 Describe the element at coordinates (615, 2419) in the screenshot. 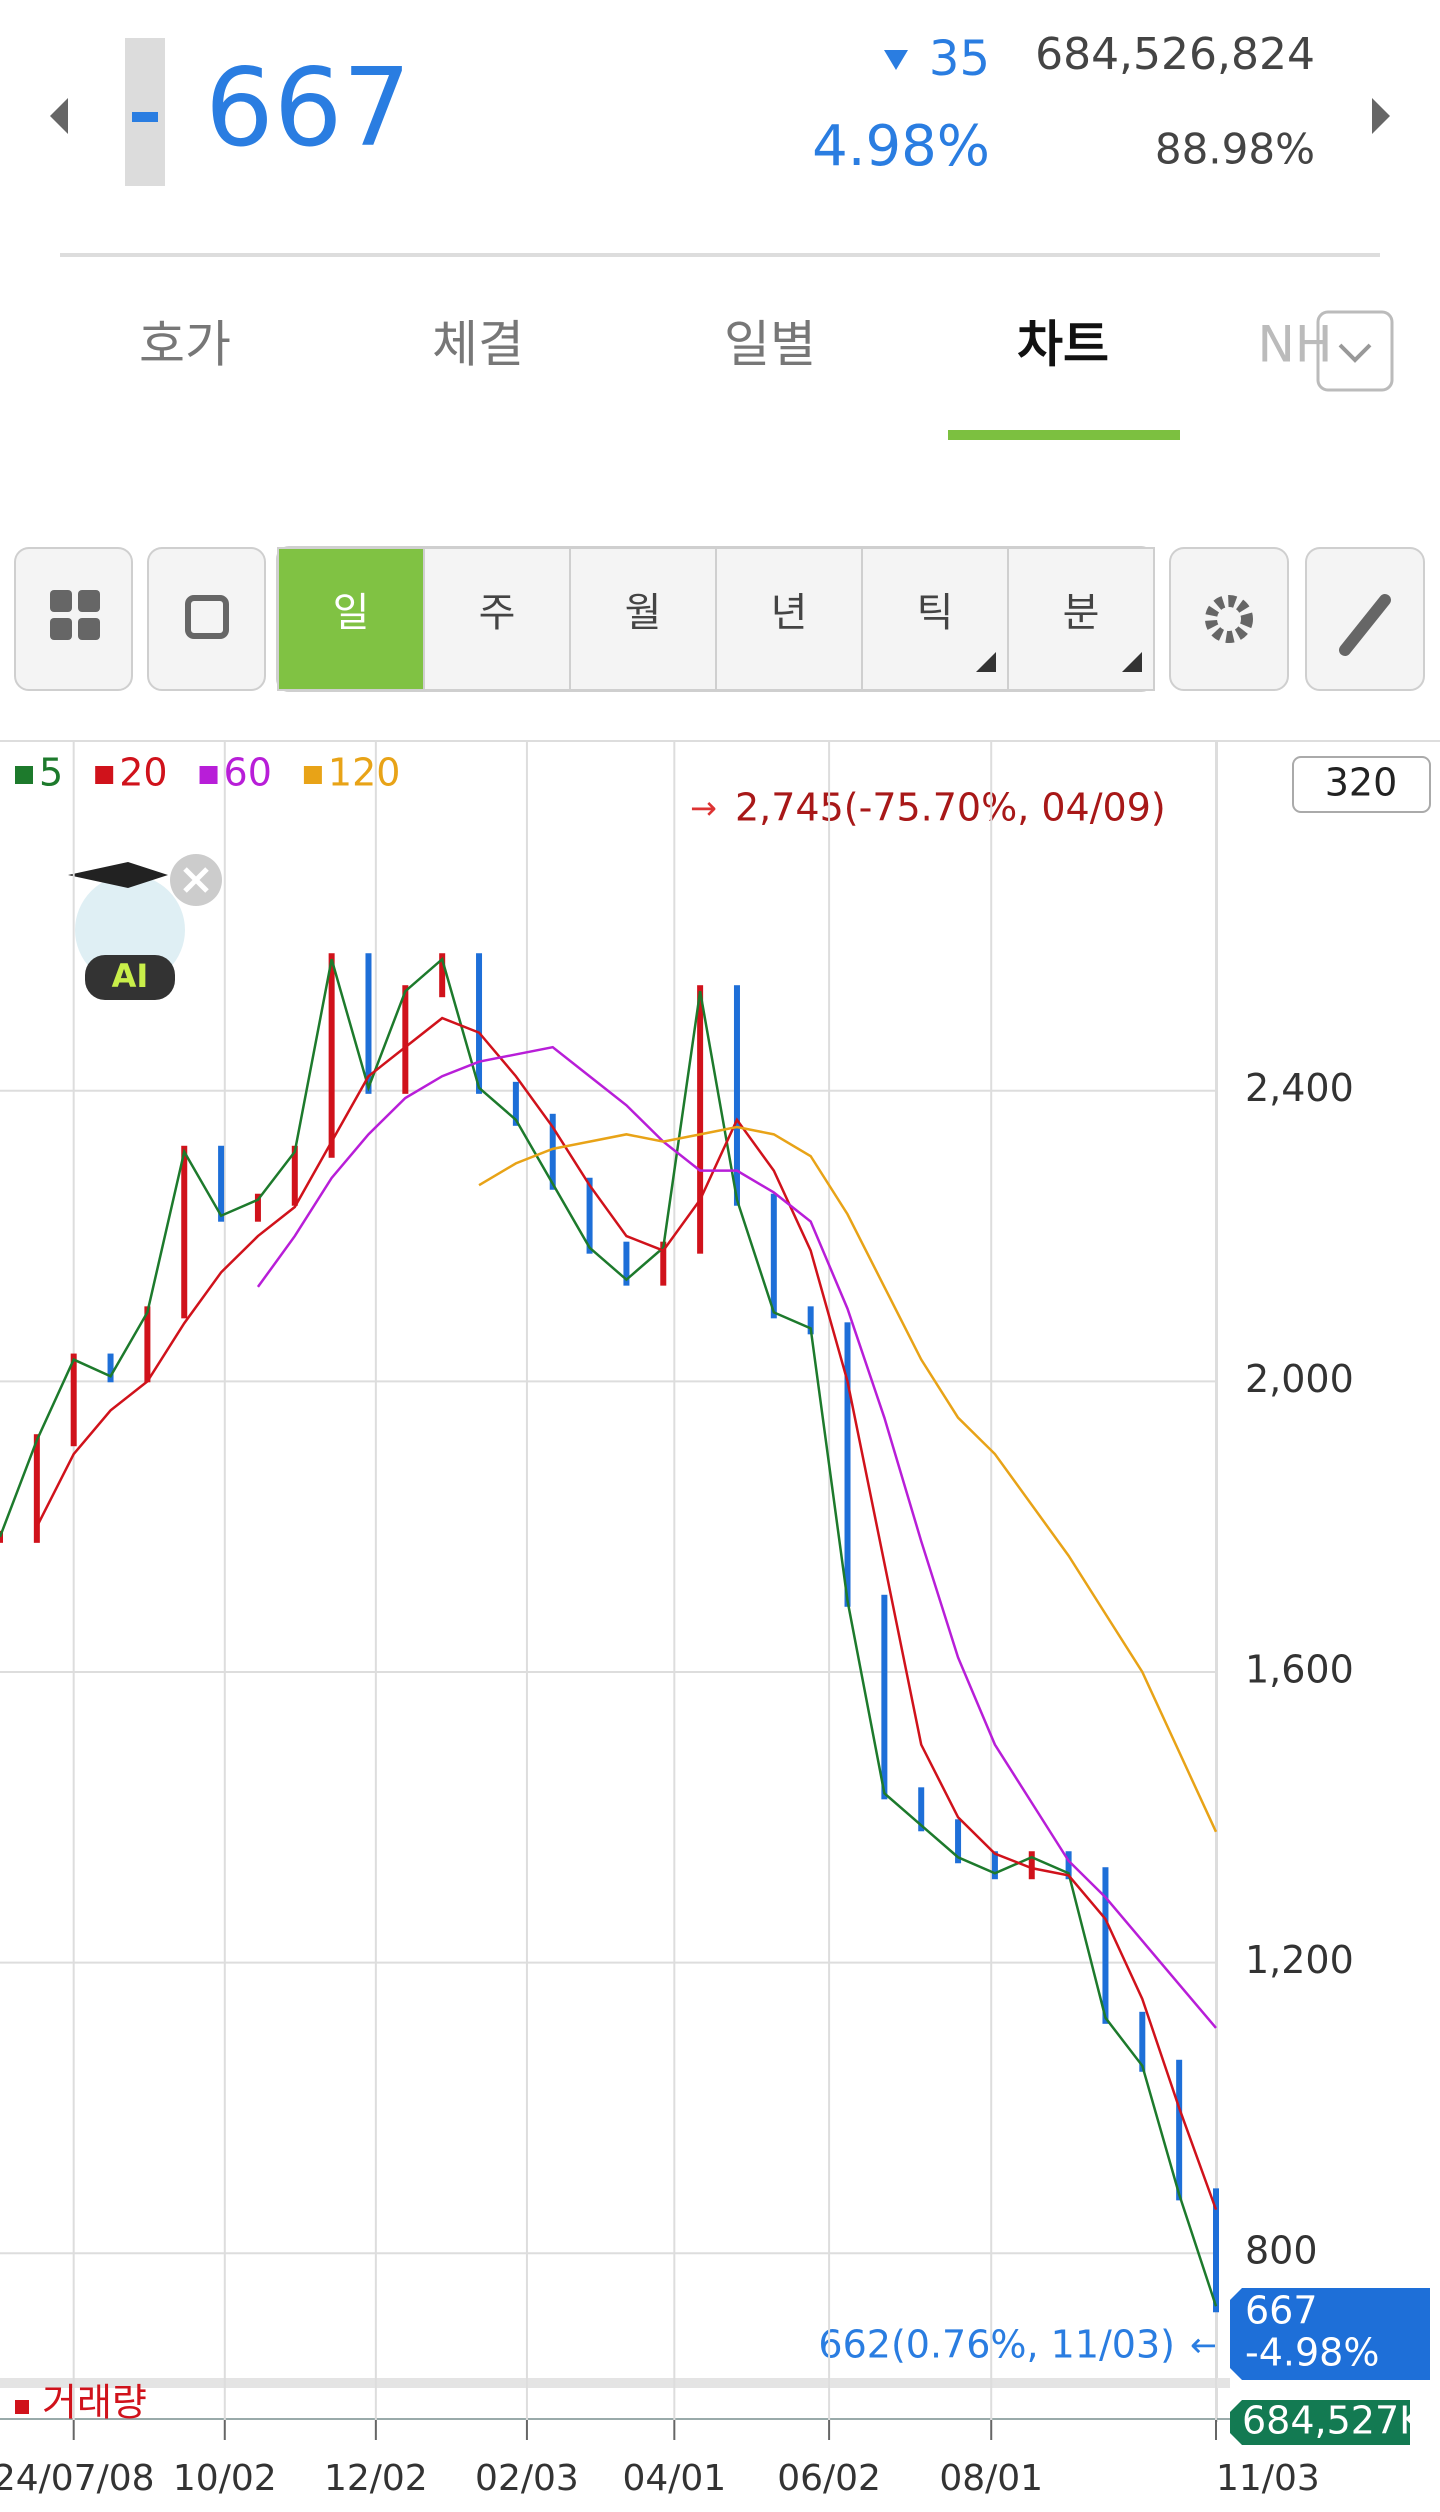

I see `volume-baseline` at that location.